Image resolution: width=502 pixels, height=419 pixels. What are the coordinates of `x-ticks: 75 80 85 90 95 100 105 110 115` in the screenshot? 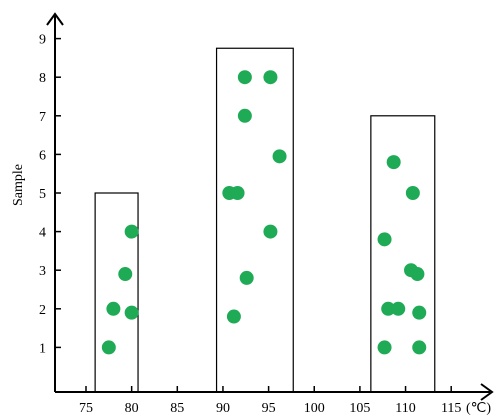 It's located at (270, 401).